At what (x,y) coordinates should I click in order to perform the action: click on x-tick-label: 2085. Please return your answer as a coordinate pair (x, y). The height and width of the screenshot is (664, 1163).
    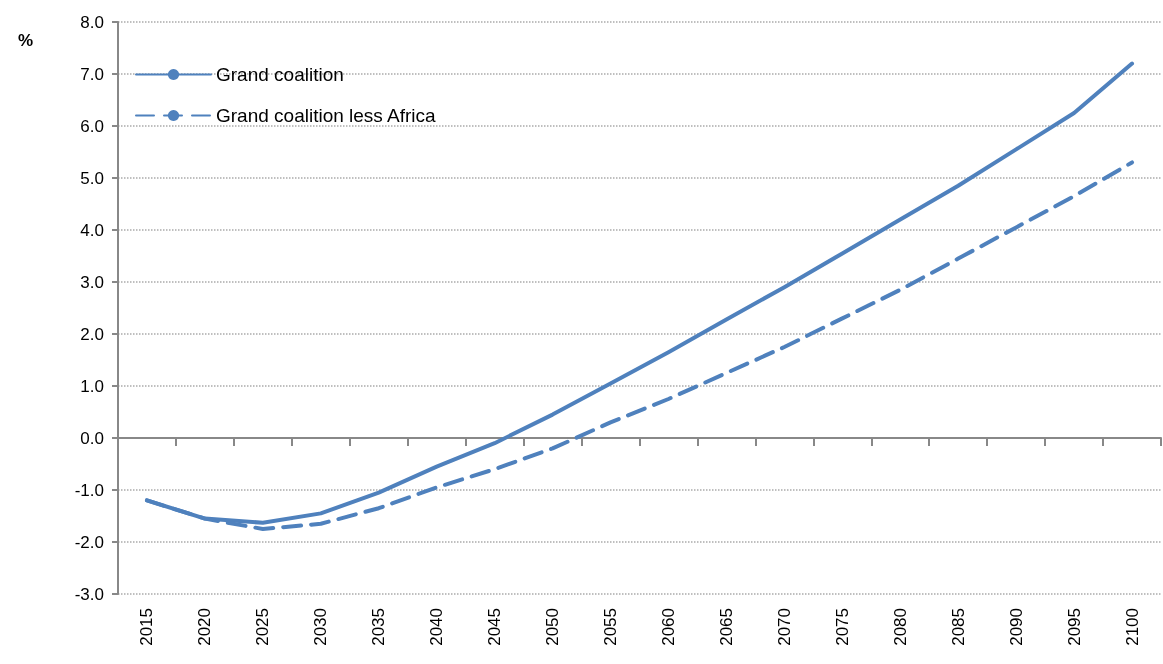
    Looking at the image, I should click on (958, 627).